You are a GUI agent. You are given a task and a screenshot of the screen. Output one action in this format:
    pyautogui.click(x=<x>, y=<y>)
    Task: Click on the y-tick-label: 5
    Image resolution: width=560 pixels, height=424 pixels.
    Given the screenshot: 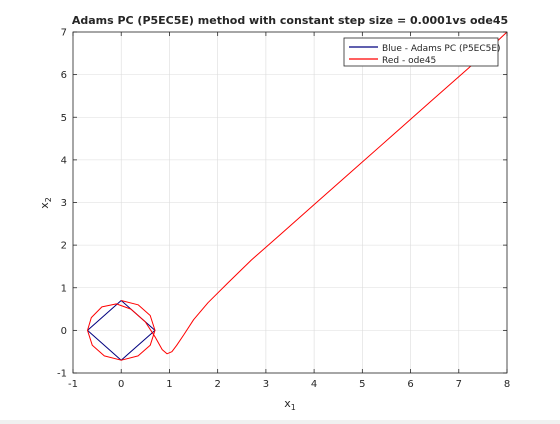 What is the action you would take?
    pyautogui.click(x=64, y=118)
    